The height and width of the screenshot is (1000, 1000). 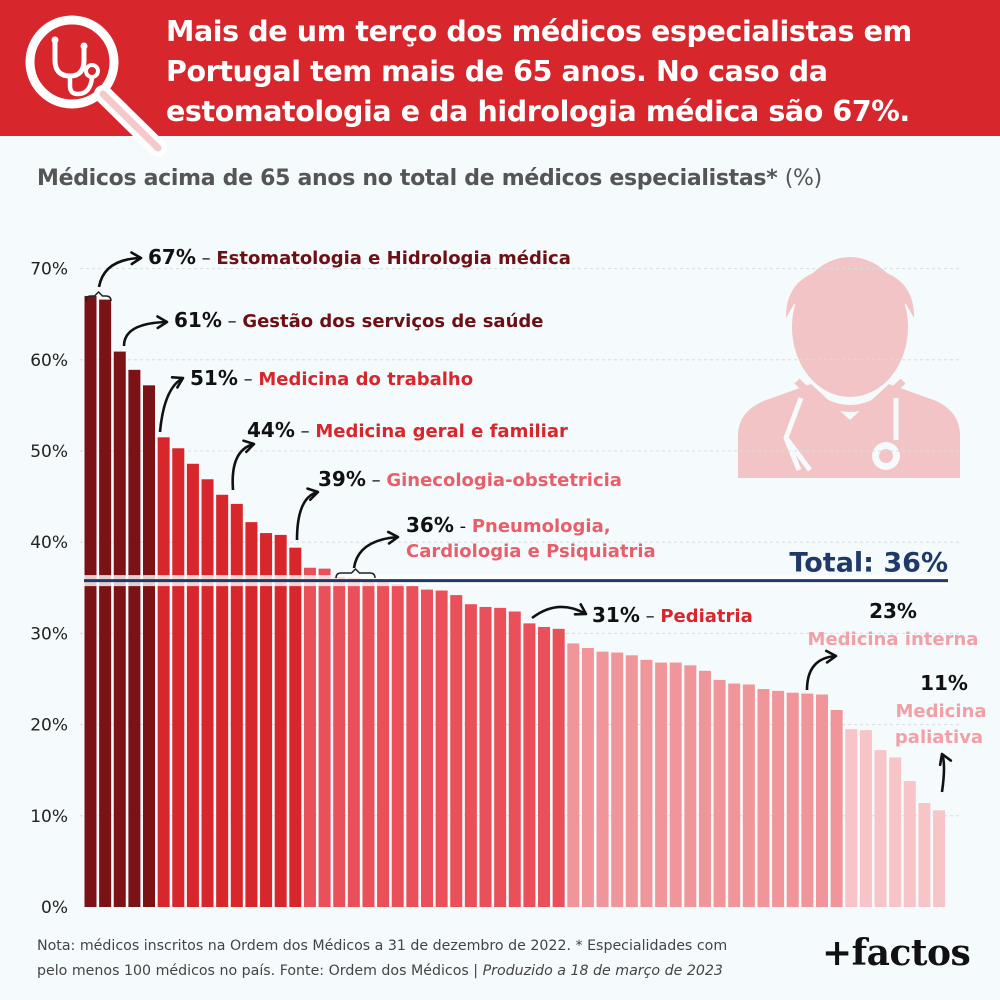 I want to click on arrow-44-head, so click(x=249, y=446).